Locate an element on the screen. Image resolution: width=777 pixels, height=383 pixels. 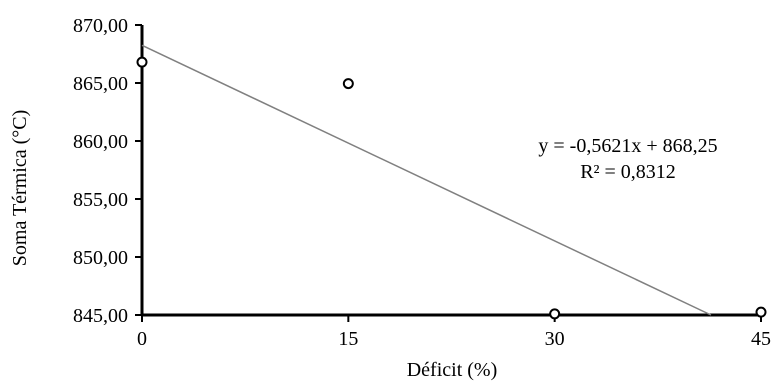
y-tick-label: 850,00 is located at coordinates (100, 258).